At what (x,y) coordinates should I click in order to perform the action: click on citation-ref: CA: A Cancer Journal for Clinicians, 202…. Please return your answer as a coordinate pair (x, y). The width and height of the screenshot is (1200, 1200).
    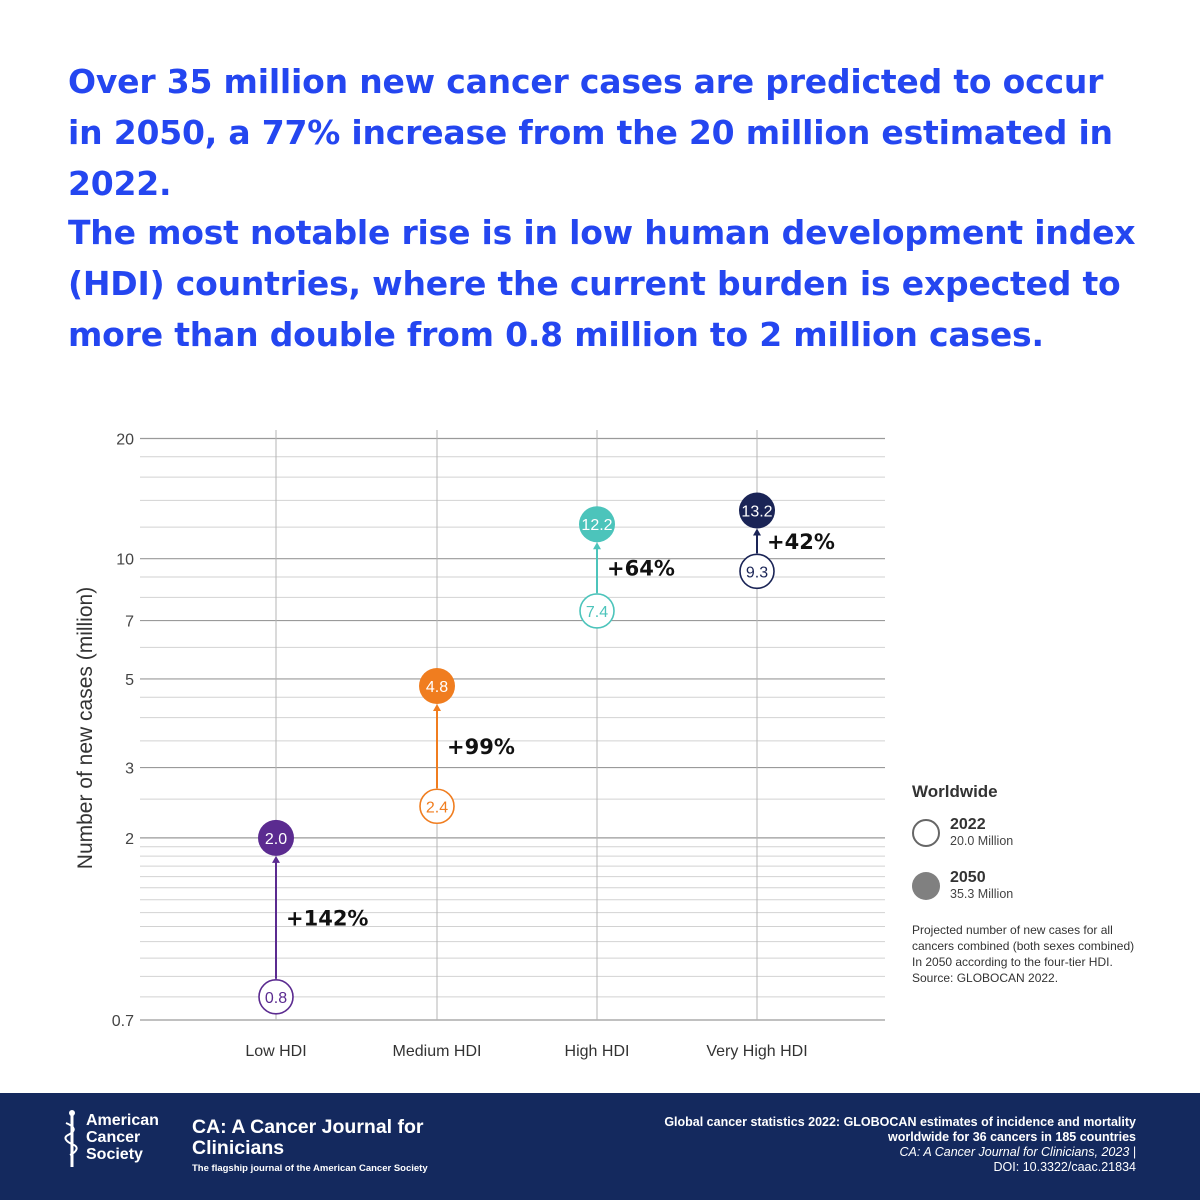
    Looking at the image, I should click on (1017, 1152).